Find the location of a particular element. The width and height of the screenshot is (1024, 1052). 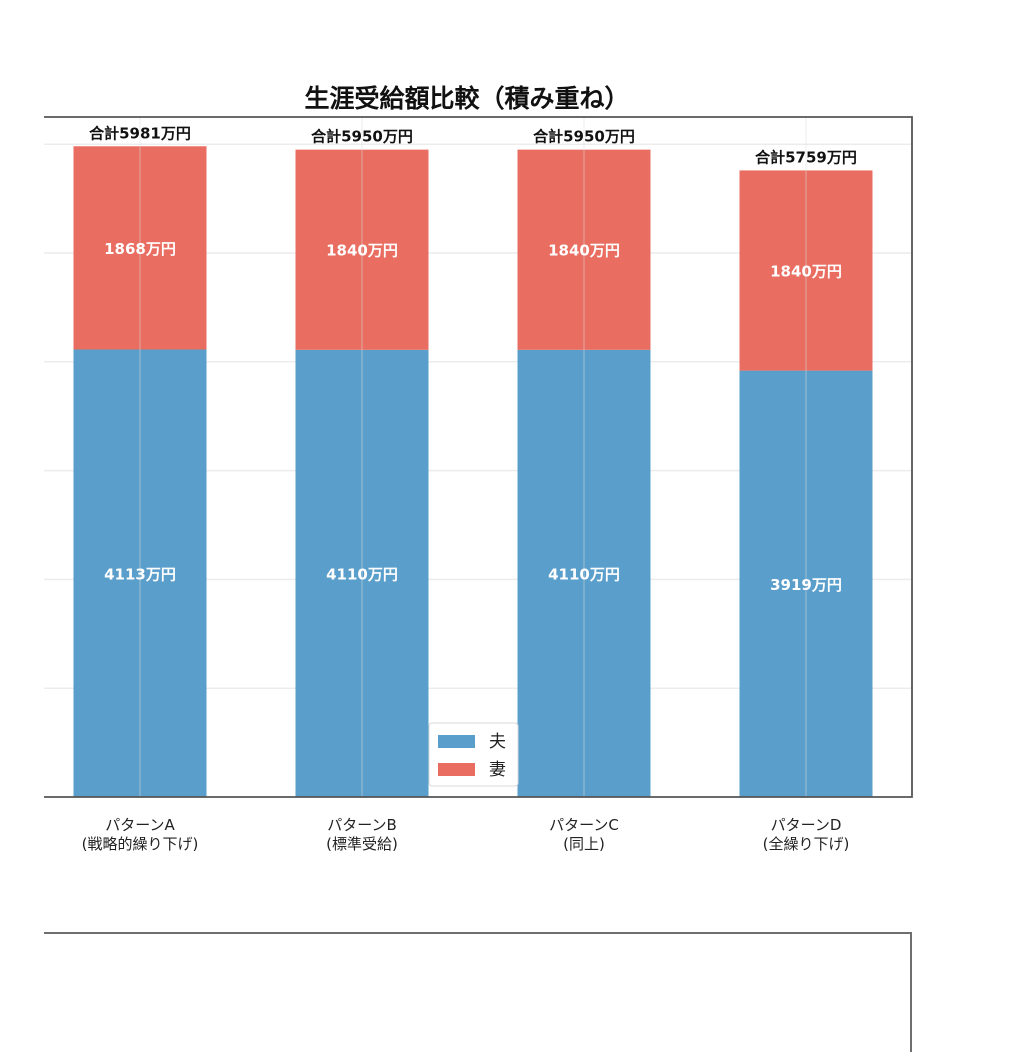

segment-value-label: 4113万円 is located at coordinates (140, 574).